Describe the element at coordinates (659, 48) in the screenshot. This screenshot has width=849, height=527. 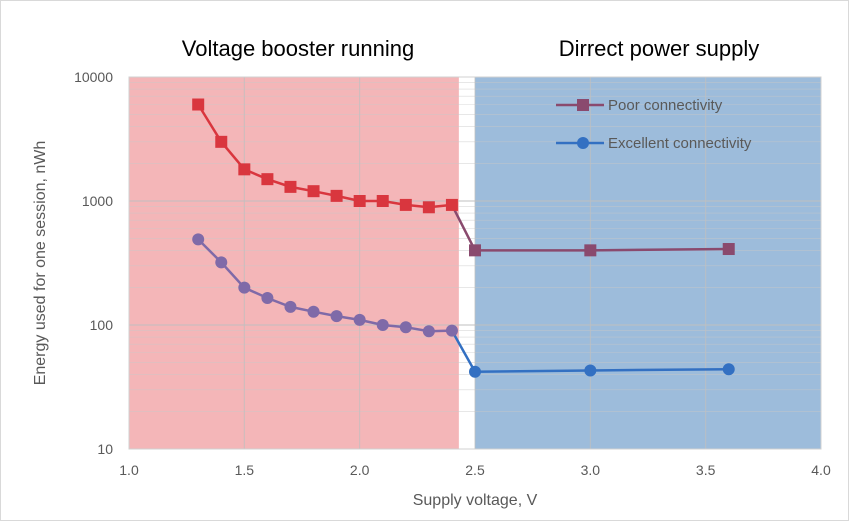
I see `region-label-right: Dirrect power supply` at that location.